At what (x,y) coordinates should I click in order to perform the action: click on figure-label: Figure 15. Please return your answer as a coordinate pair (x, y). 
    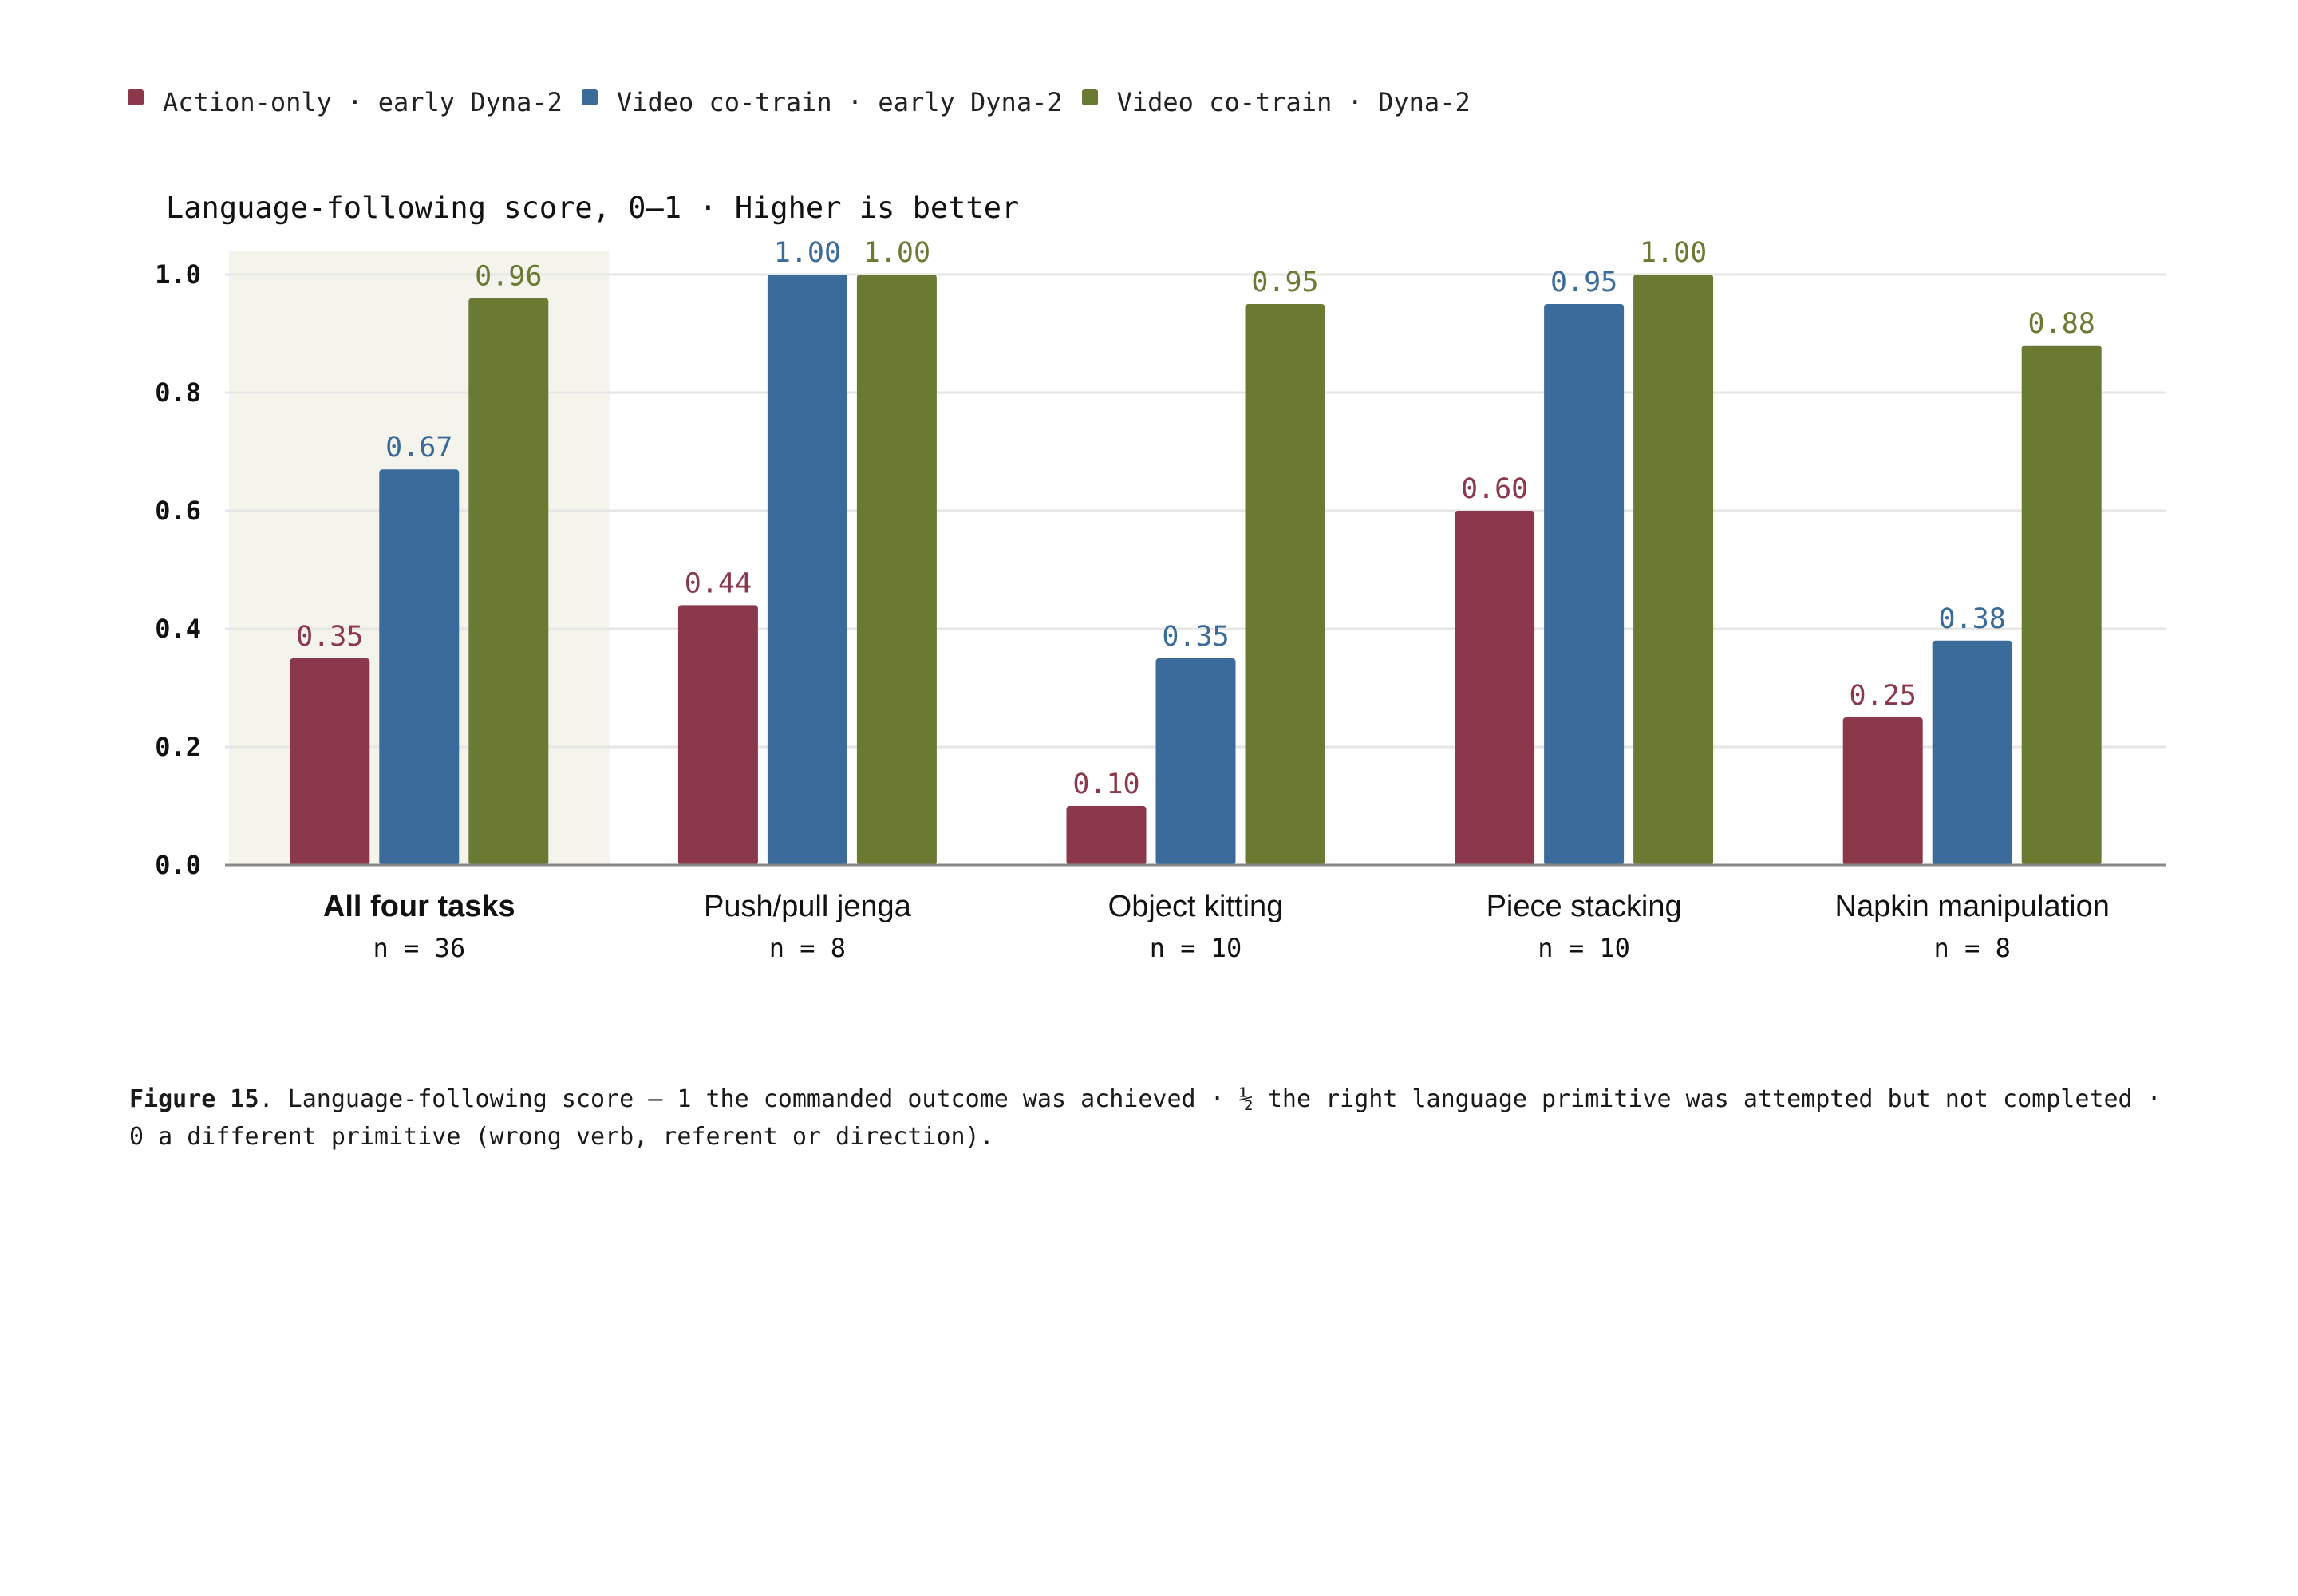
    Looking at the image, I should click on (194, 1099).